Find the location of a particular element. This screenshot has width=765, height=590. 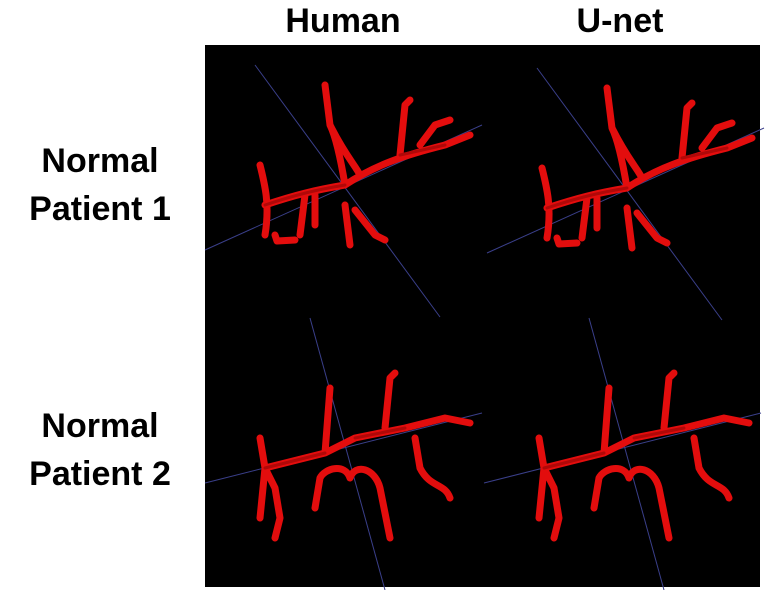

column-header: Human is located at coordinates (342, 21).